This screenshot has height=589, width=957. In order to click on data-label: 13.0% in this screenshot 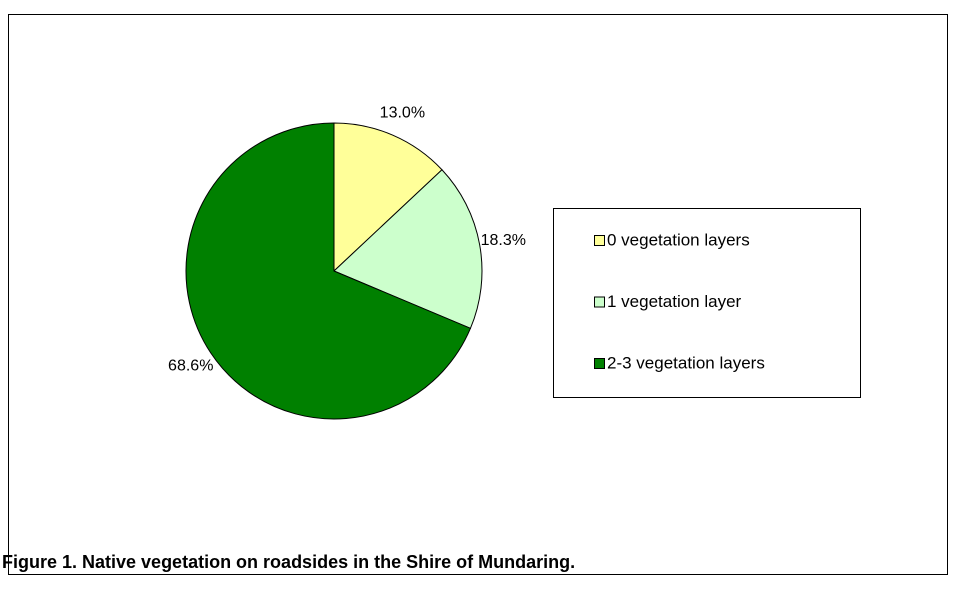, I will do `click(402, 112)`.